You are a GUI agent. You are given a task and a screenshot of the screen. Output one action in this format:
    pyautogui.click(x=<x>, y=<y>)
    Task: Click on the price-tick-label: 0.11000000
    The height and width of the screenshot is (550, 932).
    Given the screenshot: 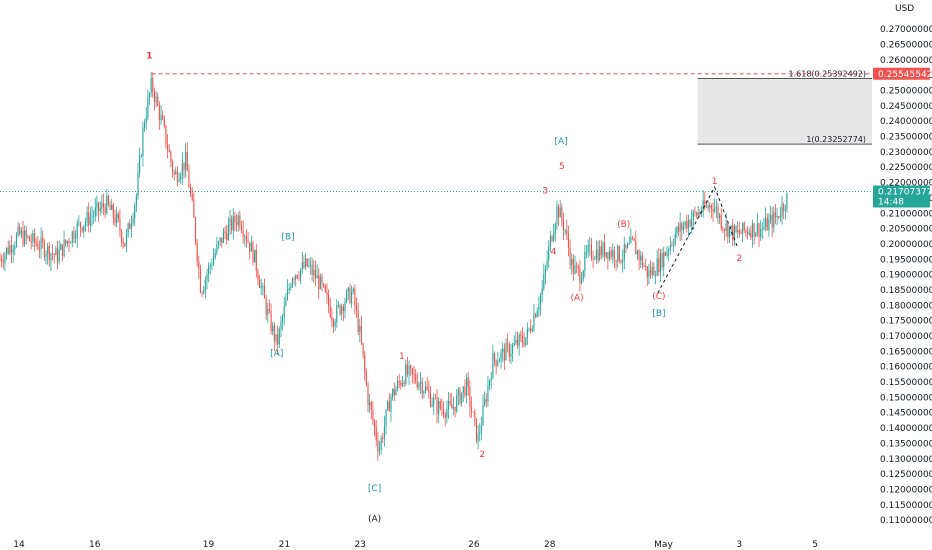 What is the action you would take?
    pyautogui.click(x=906, y=521)
    